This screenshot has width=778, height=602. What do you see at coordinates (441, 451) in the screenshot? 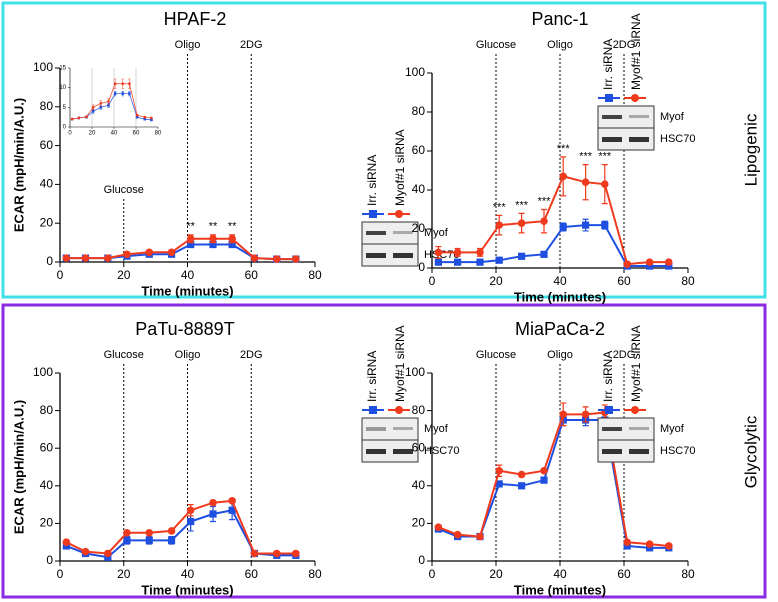
I see `blot-label: HSC70` at bounding box center [441, 451].